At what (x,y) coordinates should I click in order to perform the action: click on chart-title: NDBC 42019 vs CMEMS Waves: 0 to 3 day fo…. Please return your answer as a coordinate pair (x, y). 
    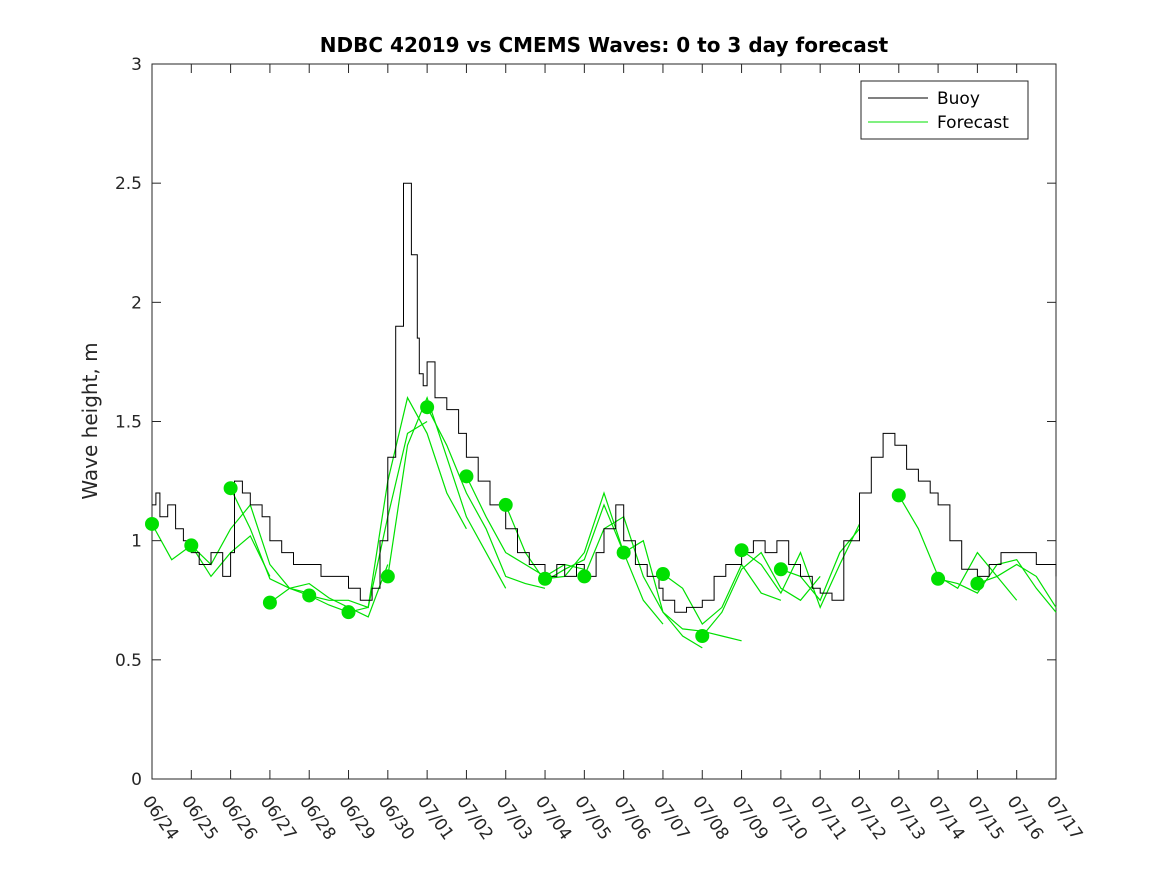
    Looking at the image, I should click on (604, 45).